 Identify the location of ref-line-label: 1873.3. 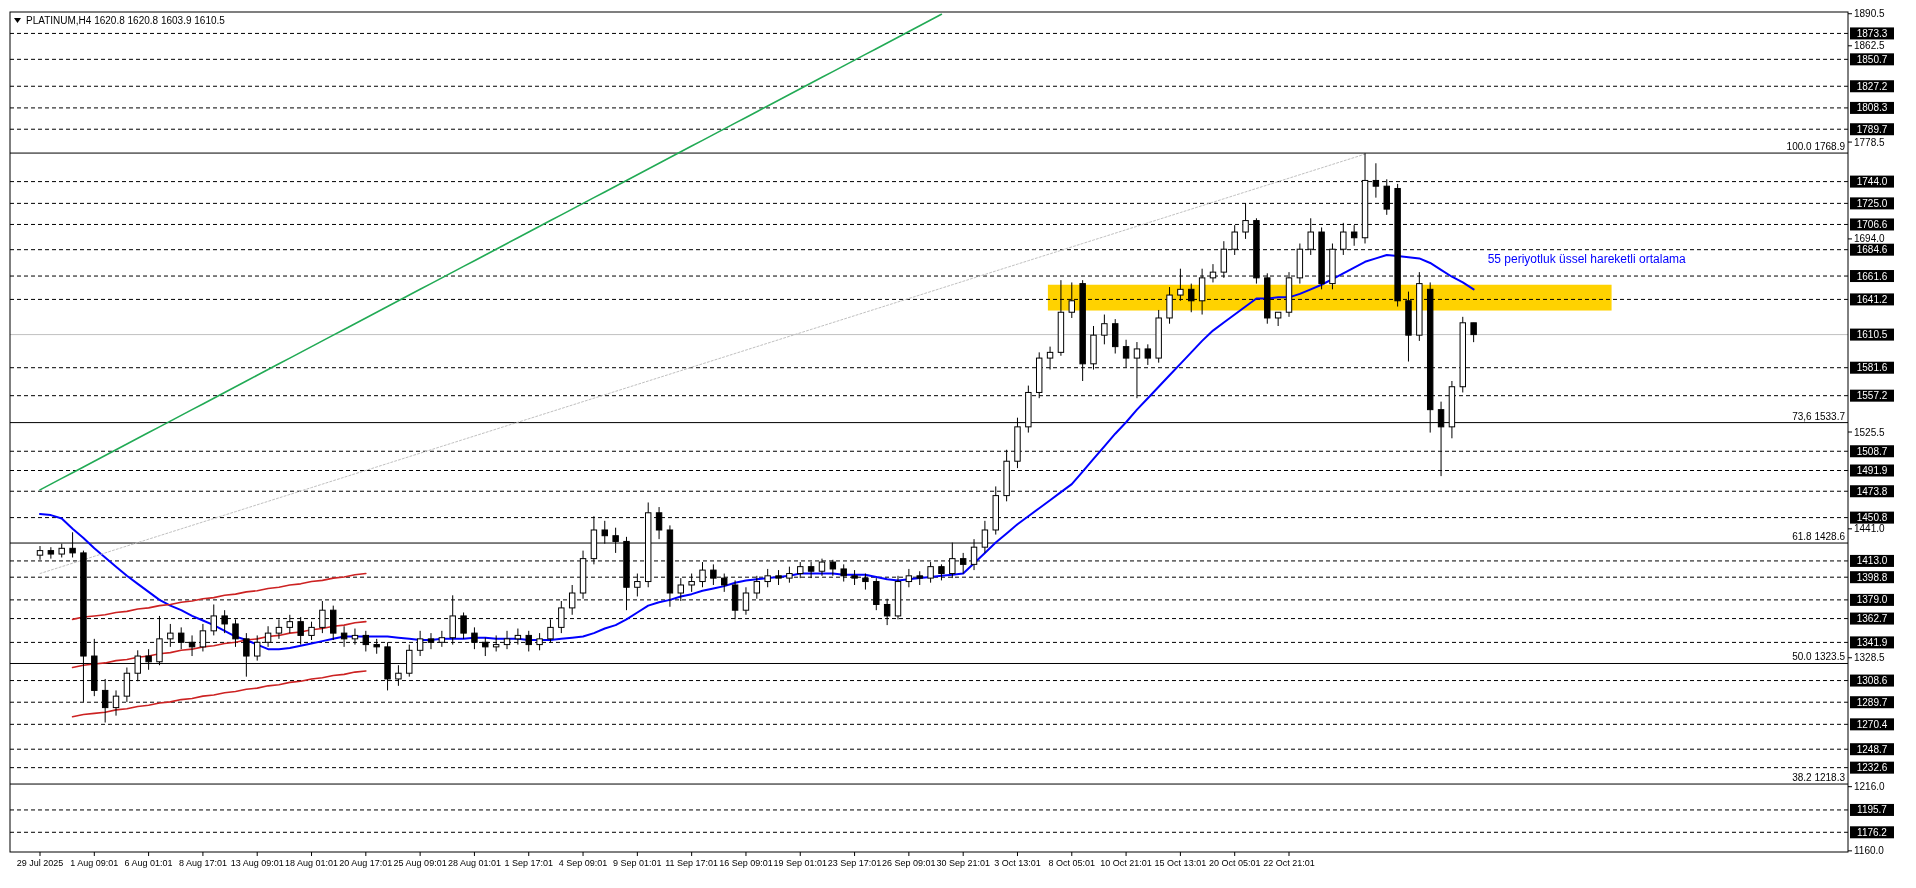
(1872, 33).